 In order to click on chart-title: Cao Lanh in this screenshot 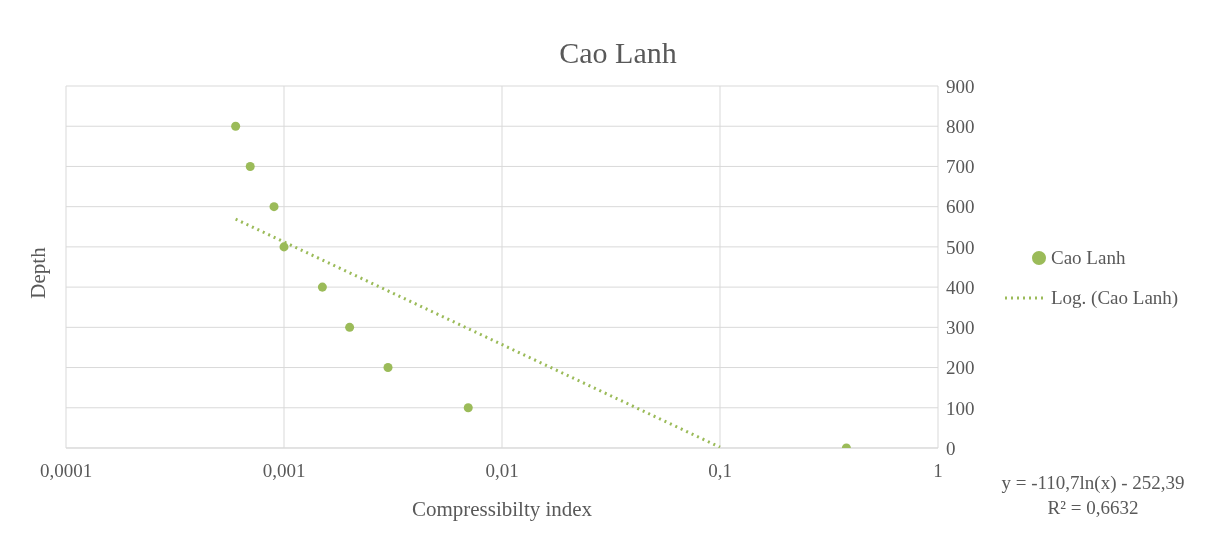, I will do `click(618, 53)`.